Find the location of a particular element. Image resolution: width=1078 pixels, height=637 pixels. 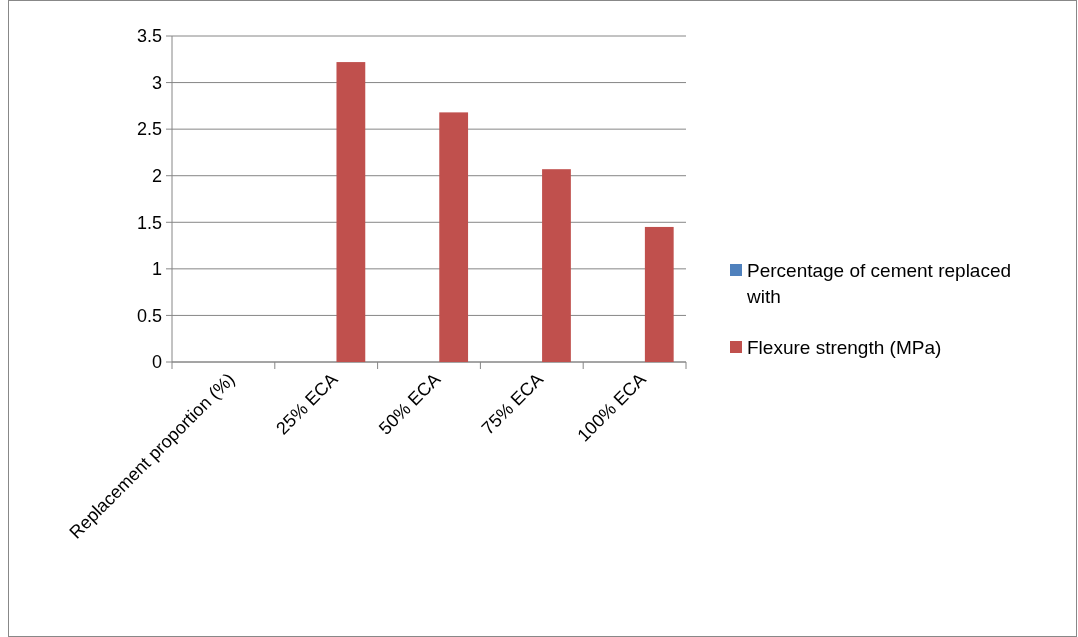

y-tick-label: 2.5 is located at coordinates (149, 129).